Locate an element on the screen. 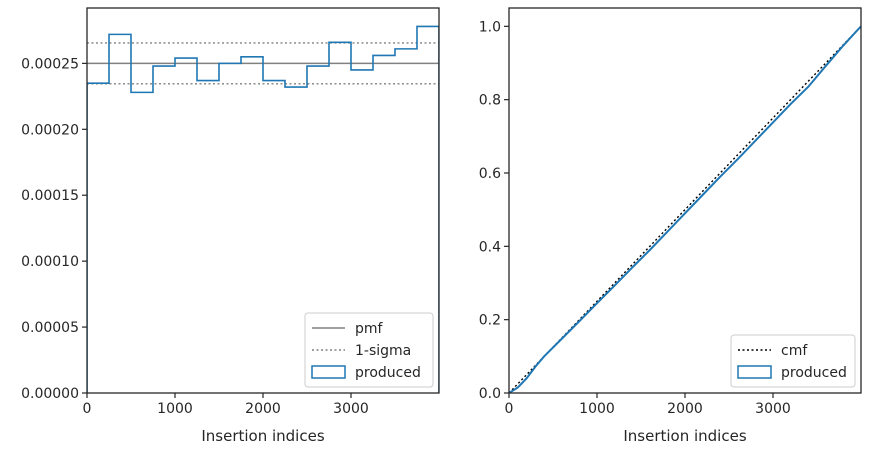 The image size is (871, 457). legend-label: 1-sigma is located at coordinates (383, 351).